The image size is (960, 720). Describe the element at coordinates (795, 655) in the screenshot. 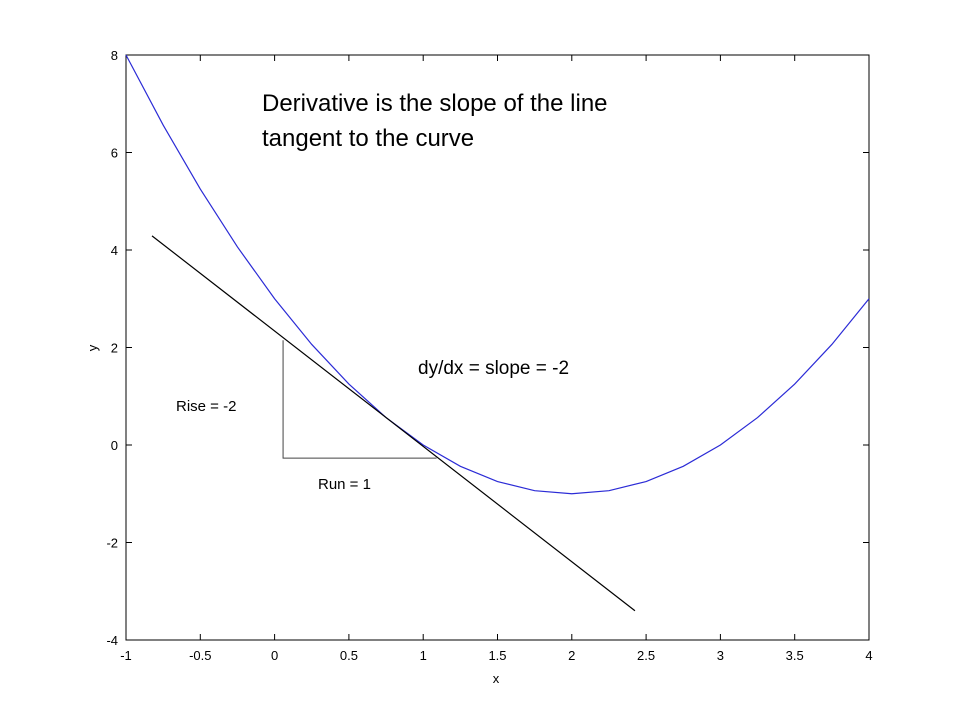

I see `x-tick-label: 3.5` at that location.